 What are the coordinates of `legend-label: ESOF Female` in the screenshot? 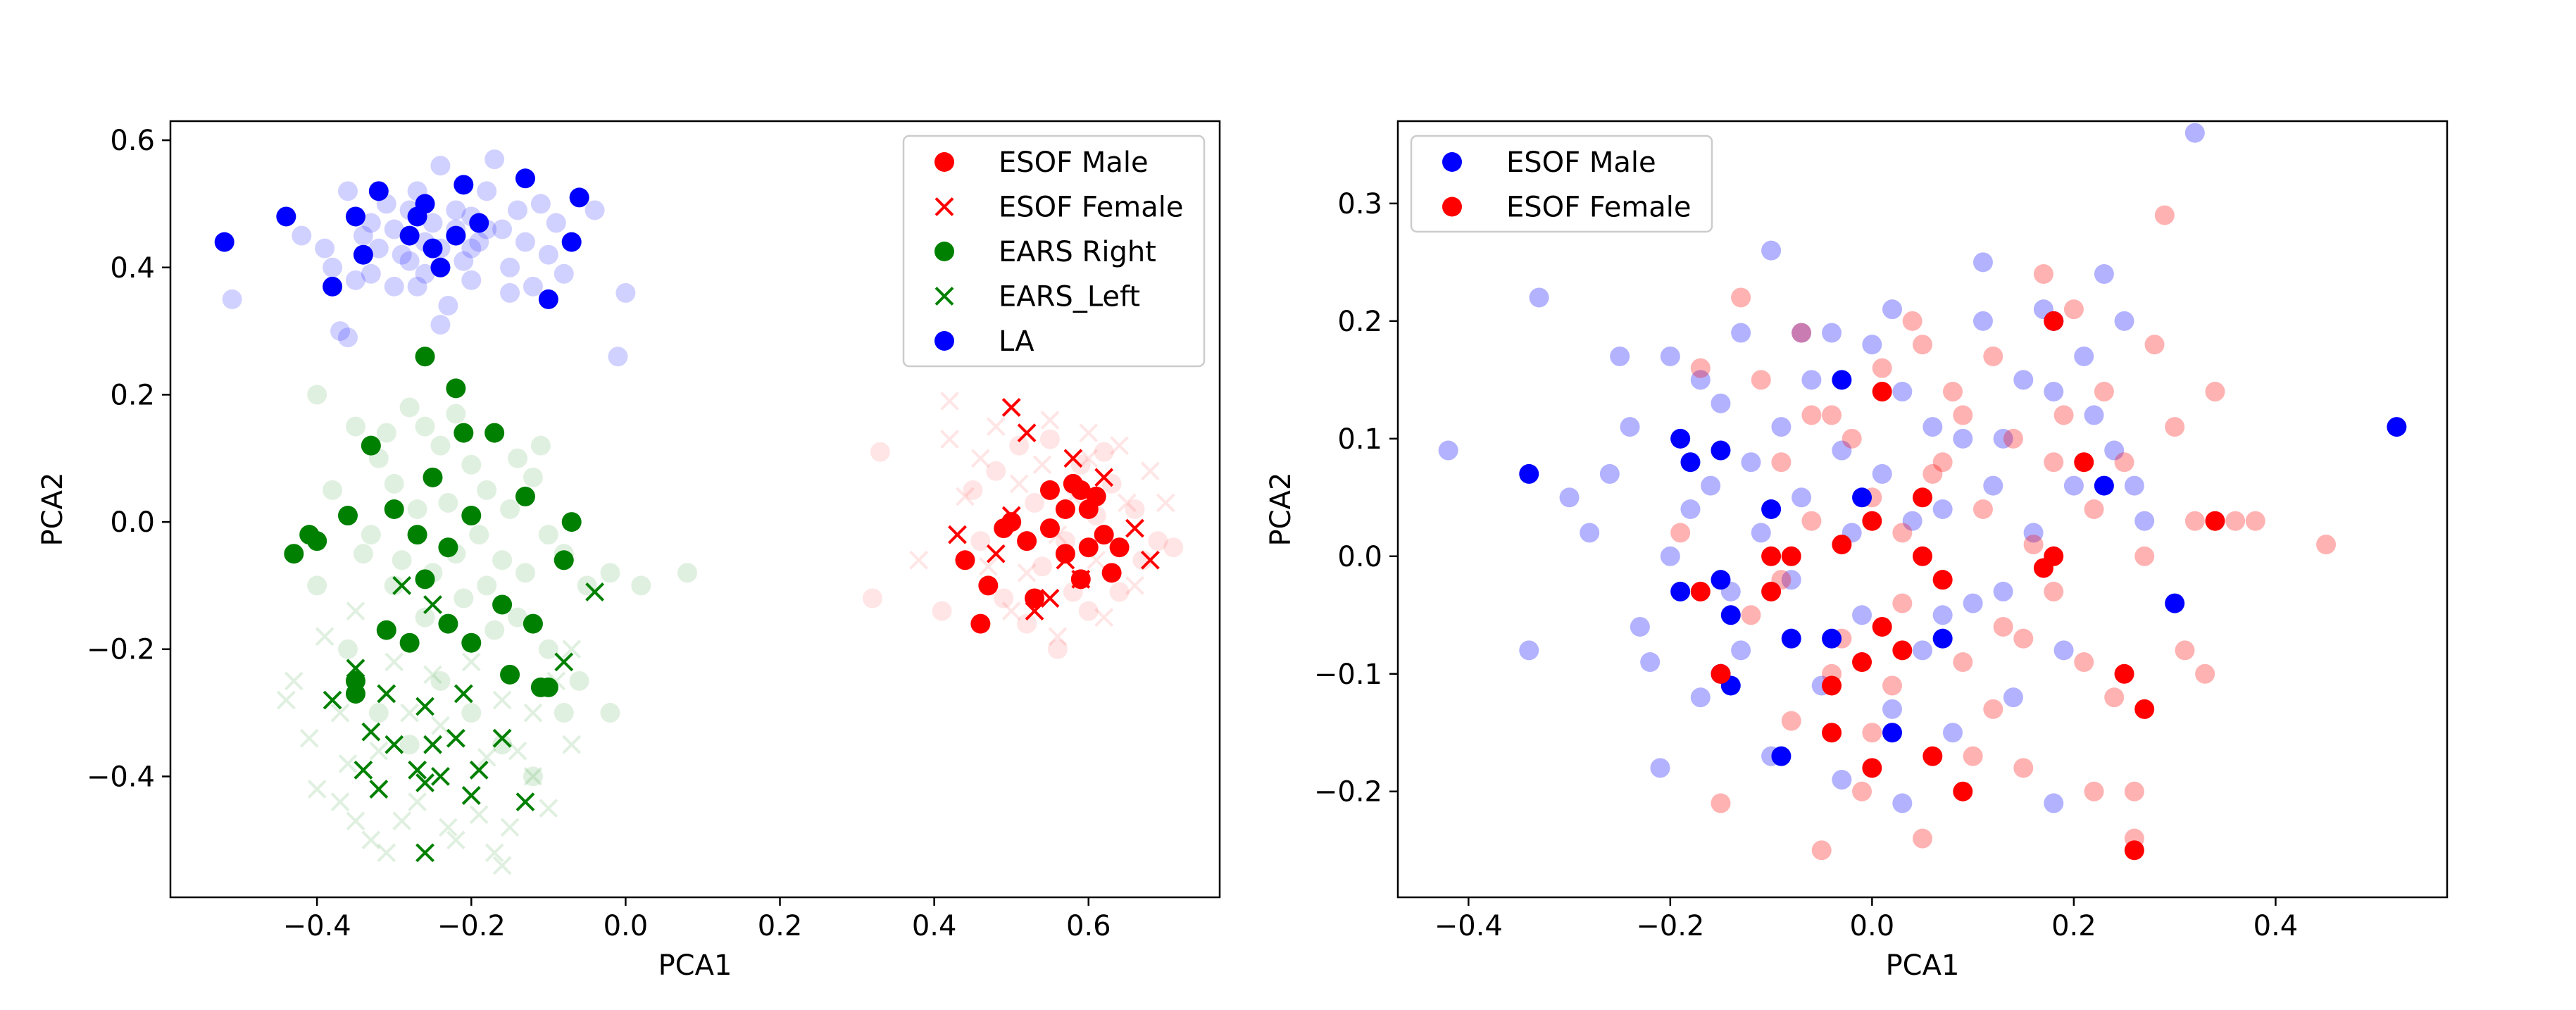 It's located at (1091, 208).